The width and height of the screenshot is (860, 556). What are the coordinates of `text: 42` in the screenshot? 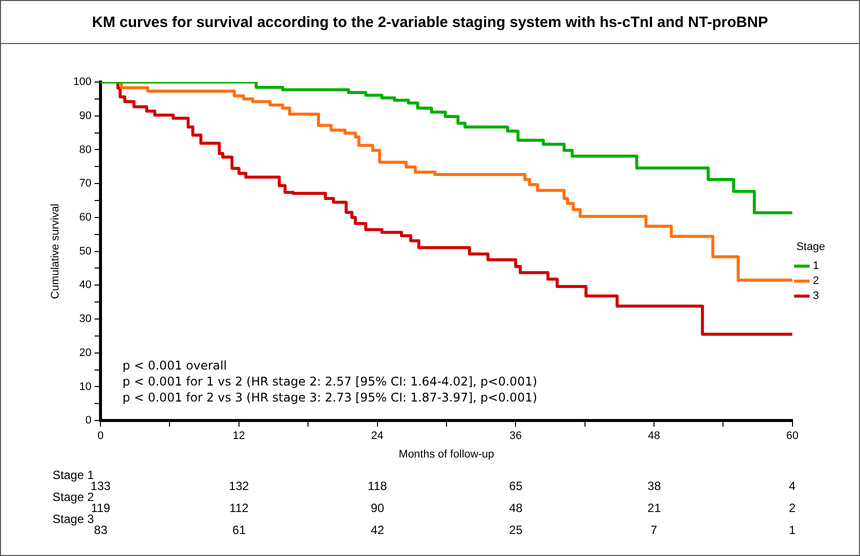 It's located at (377, 529).